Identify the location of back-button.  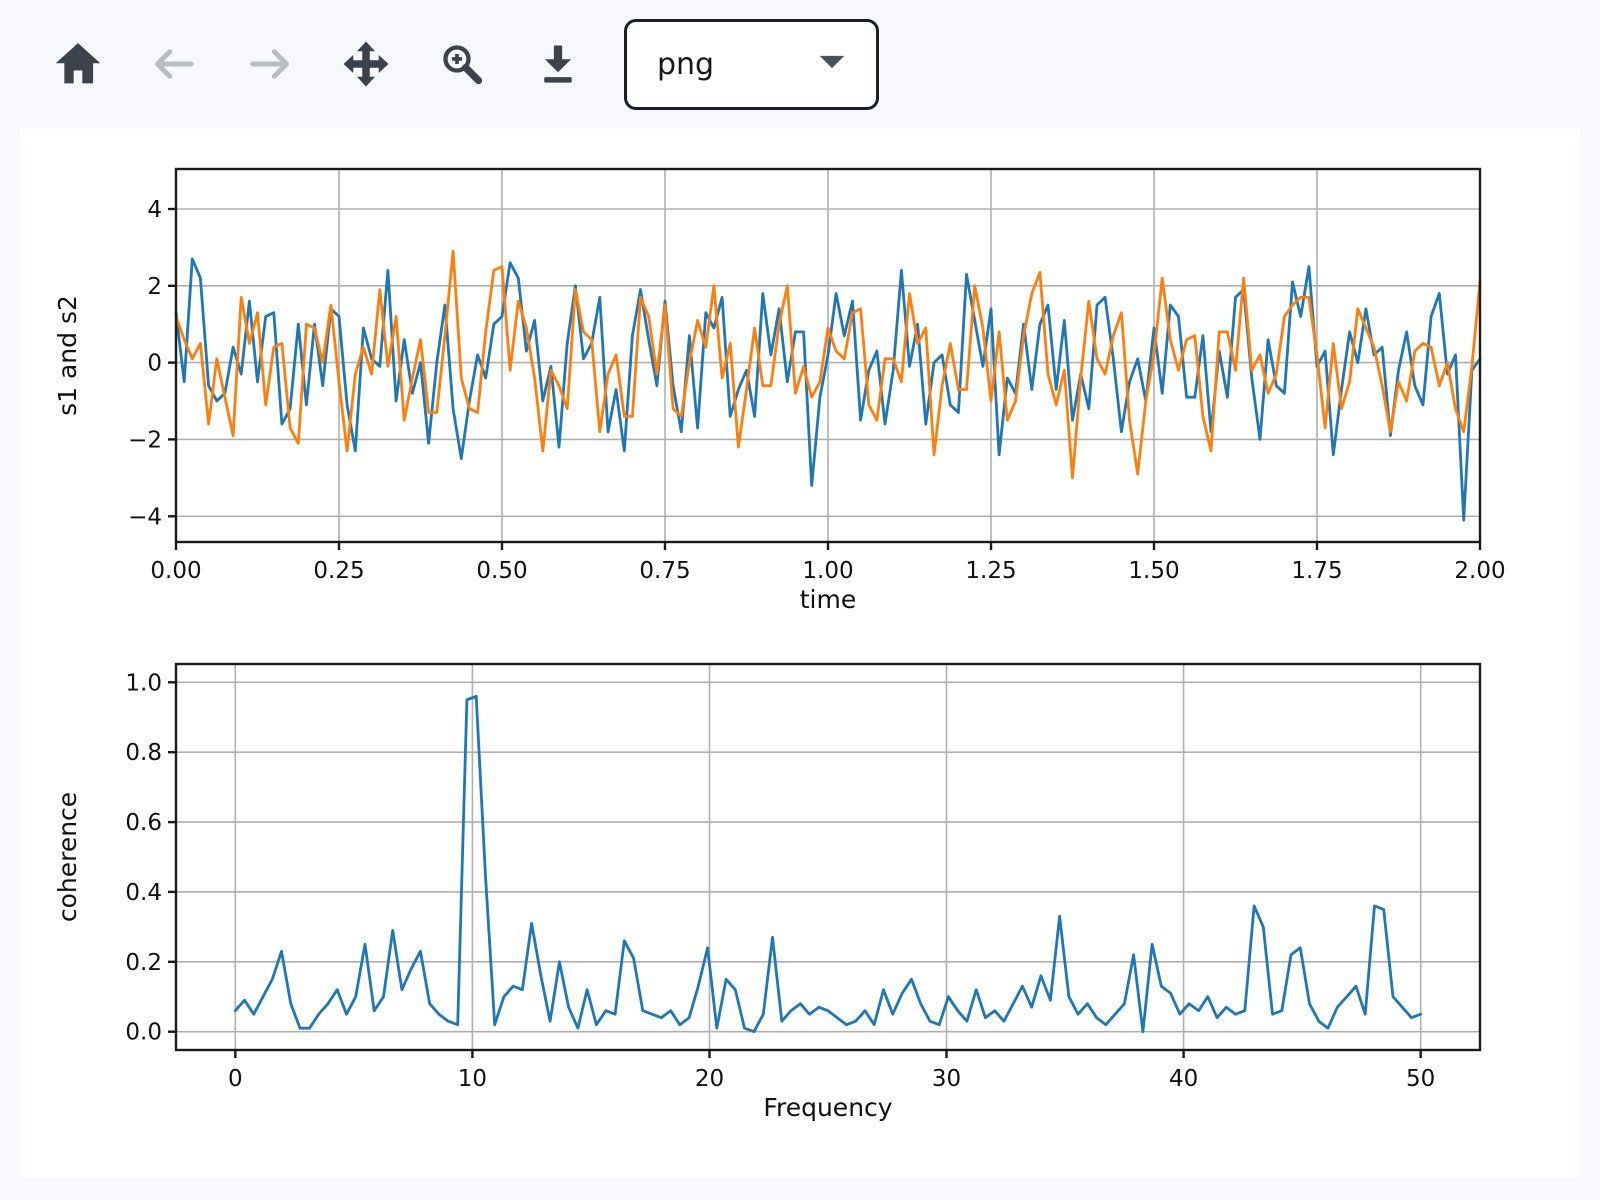
(174, 64).